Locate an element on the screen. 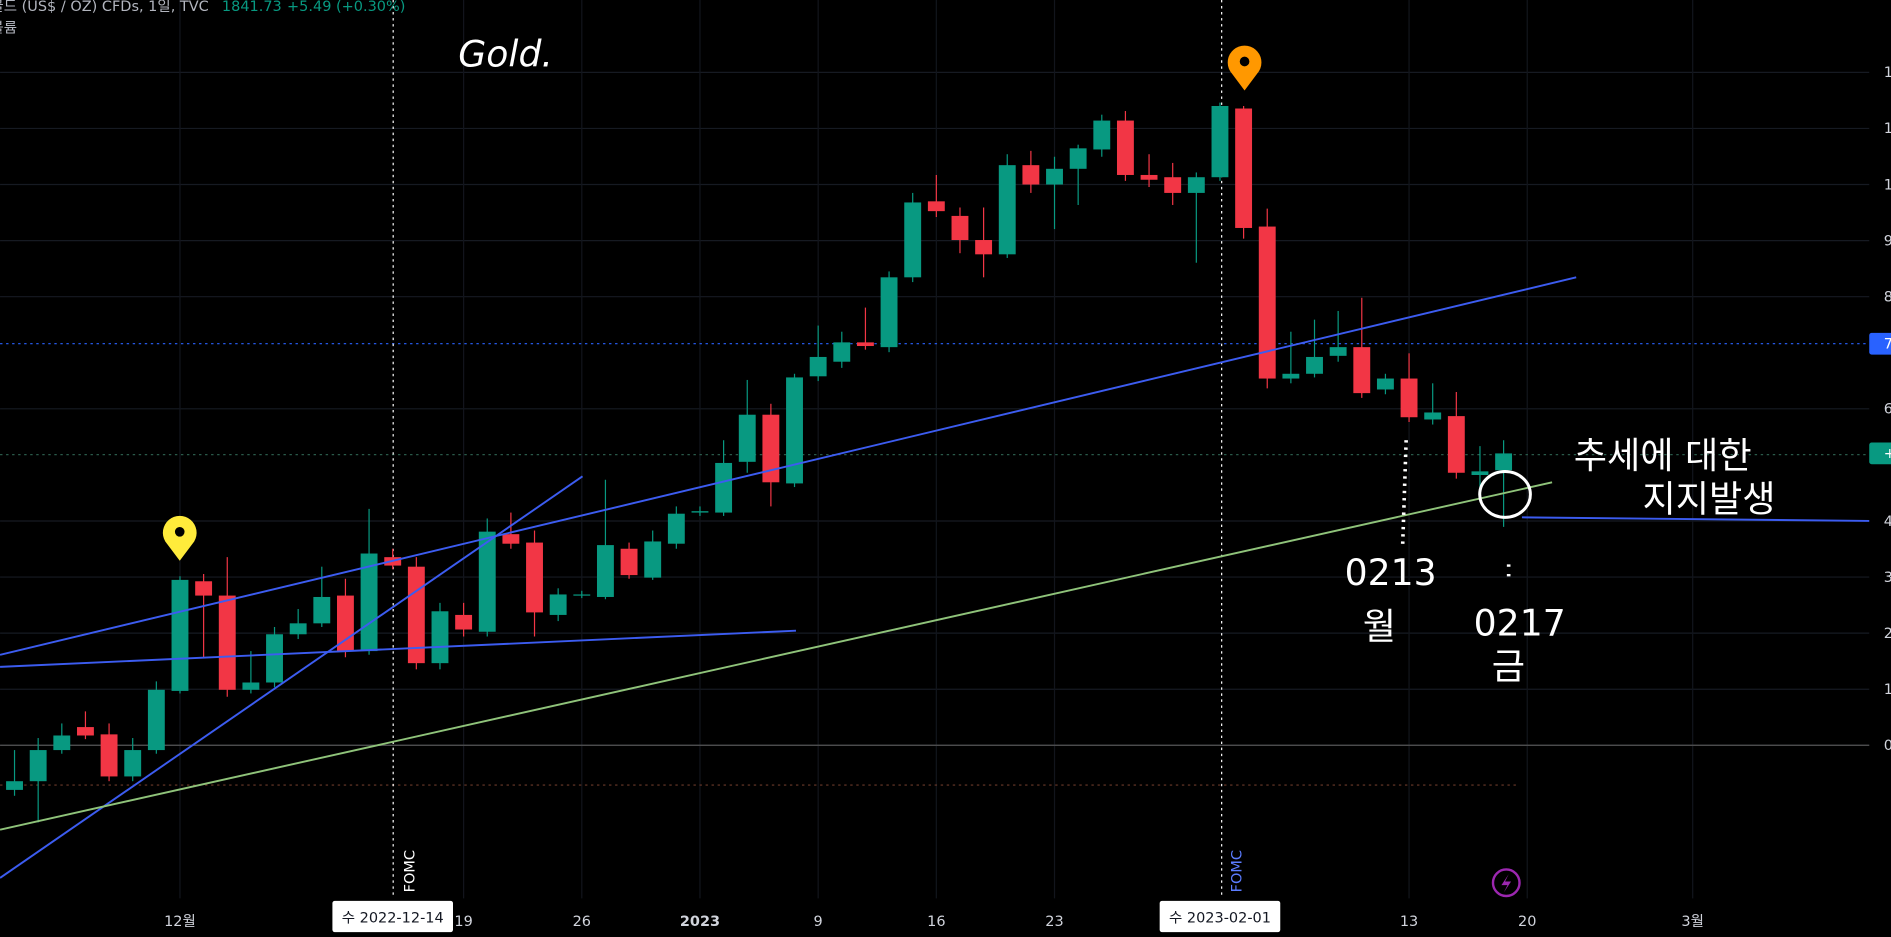 The height and width of the screenshot is (937, 1891). y-tick-label: 2 is located at coordinates (1887, 634).